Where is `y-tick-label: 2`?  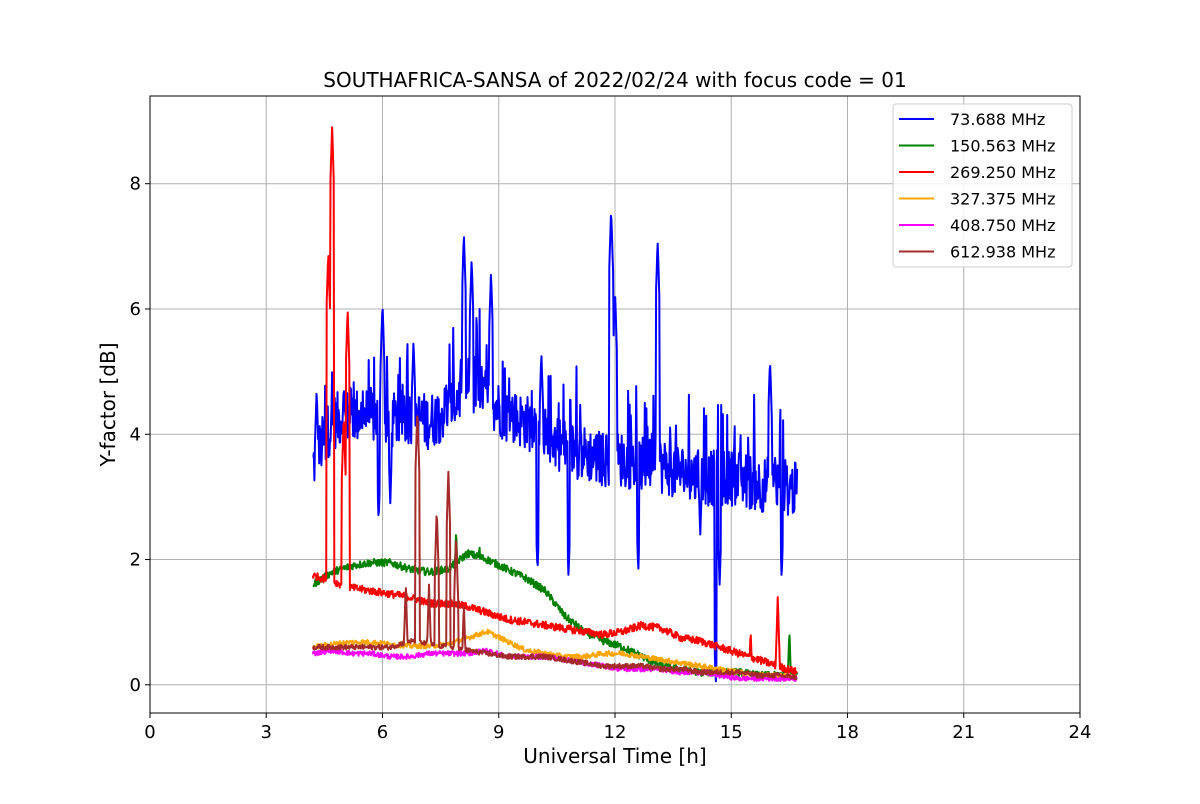 y-tick-label: 2 is located at coordinates (135, 560).